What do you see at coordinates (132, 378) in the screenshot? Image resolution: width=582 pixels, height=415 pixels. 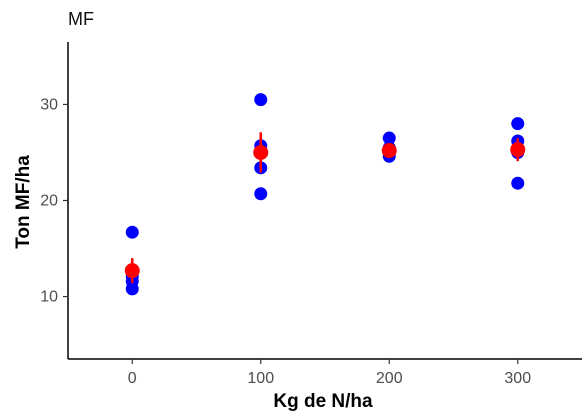 I see `x-tick-label: 0` at bounding box center [132, 378].